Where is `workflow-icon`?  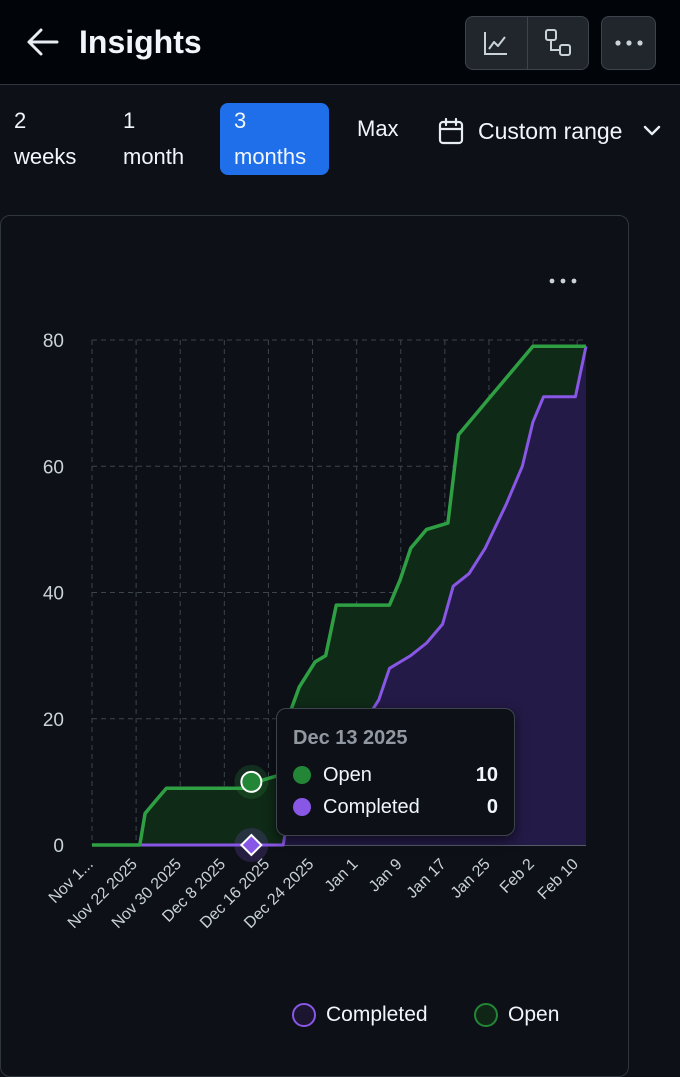
workflow-icon is located at coordinates (557, 42).